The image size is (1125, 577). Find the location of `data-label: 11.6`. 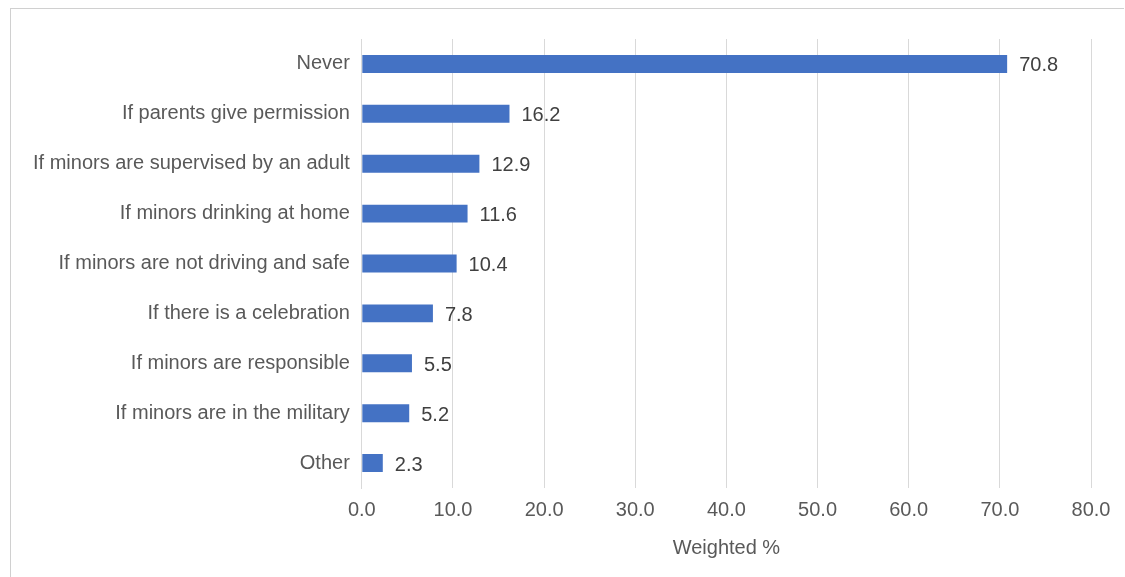

data-label: 11.6 is located at coordinates (498, 214).